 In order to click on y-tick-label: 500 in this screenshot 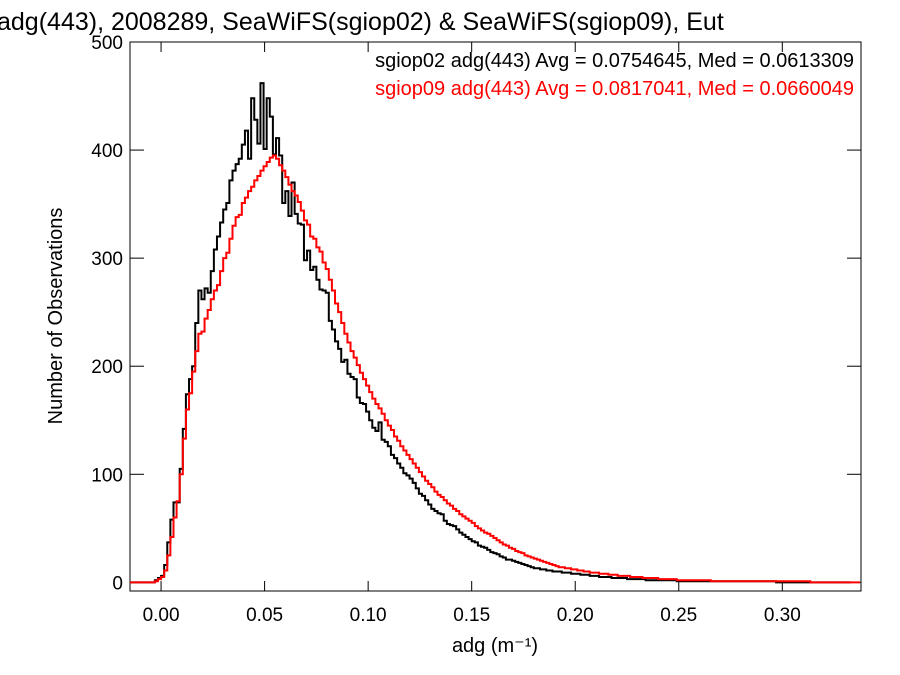, I will do `click(107, 43)`.